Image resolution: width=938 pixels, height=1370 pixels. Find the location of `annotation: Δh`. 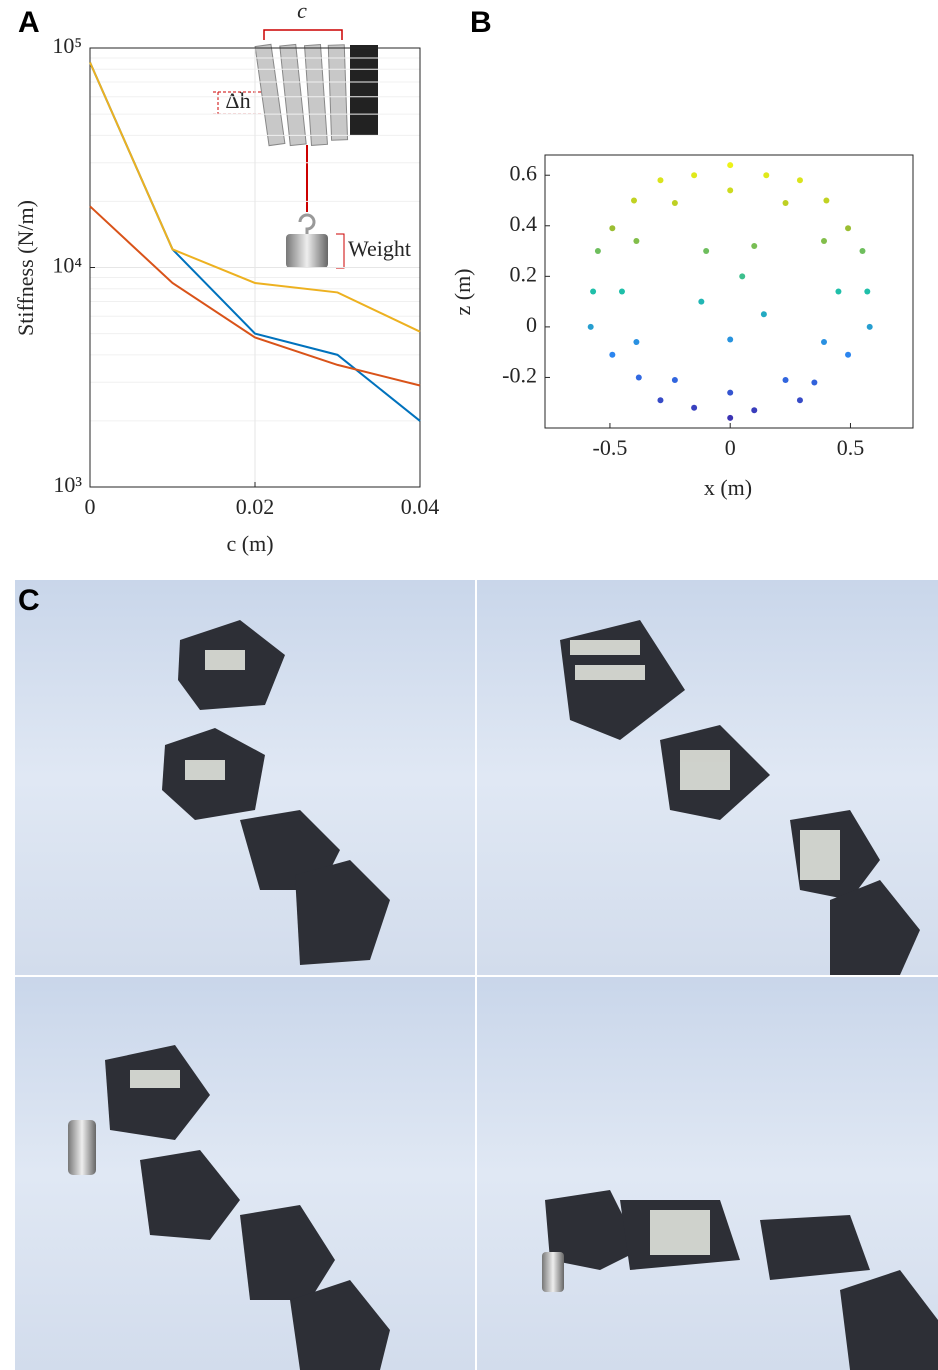

annotation: Δh is located at coordinates (237, 100).